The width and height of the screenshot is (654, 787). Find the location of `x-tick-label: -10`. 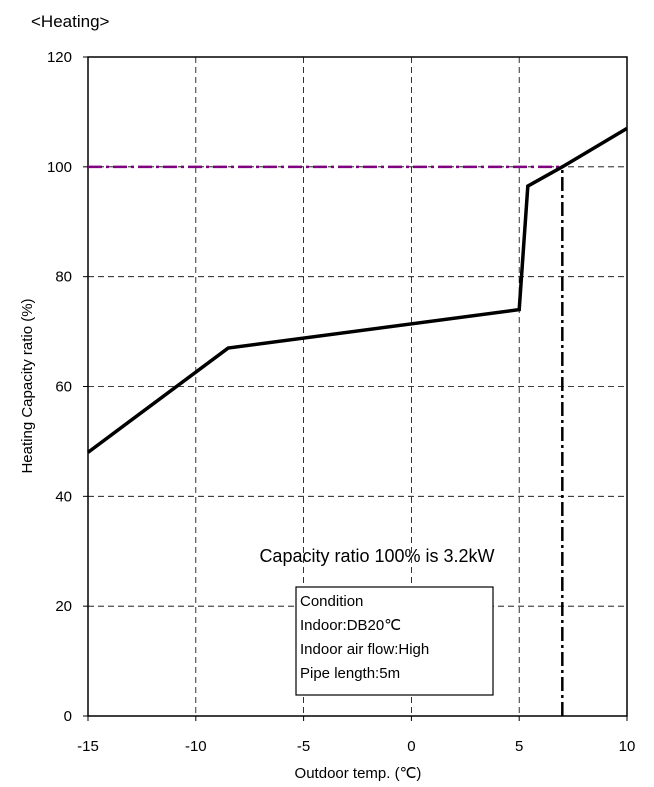

x-tick-label: -10 is located at coordinates (196, 746).